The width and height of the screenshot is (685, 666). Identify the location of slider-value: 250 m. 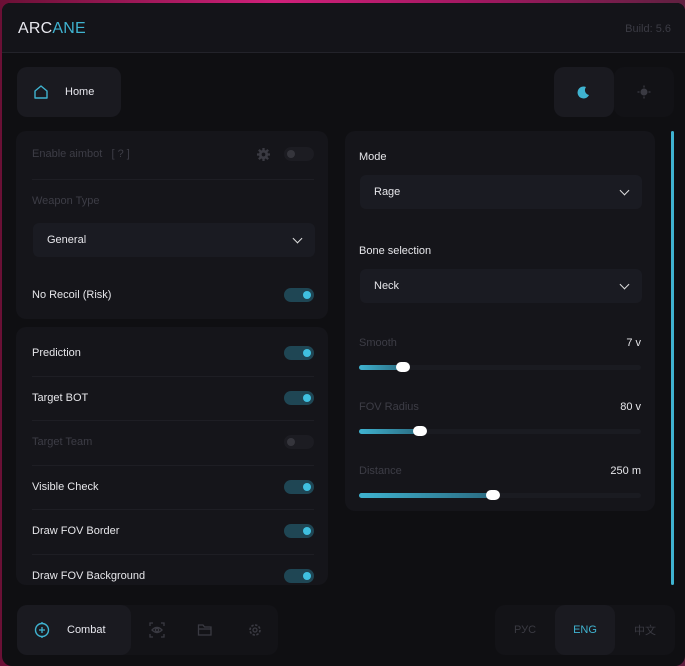
(625, 471).